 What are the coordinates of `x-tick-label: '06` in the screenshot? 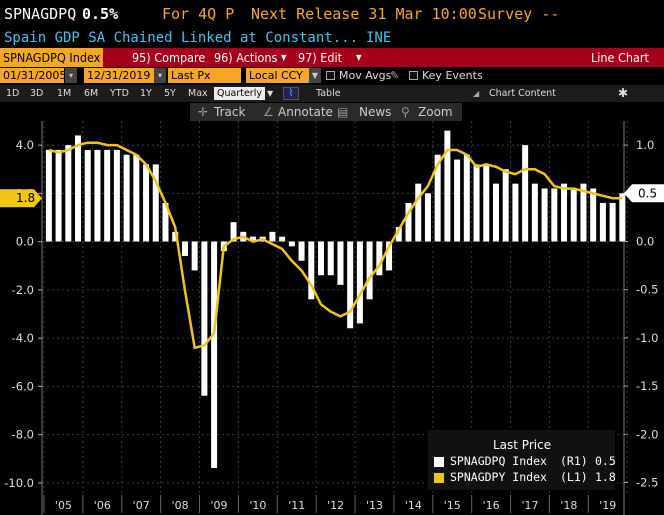 It's located at (102, 505).